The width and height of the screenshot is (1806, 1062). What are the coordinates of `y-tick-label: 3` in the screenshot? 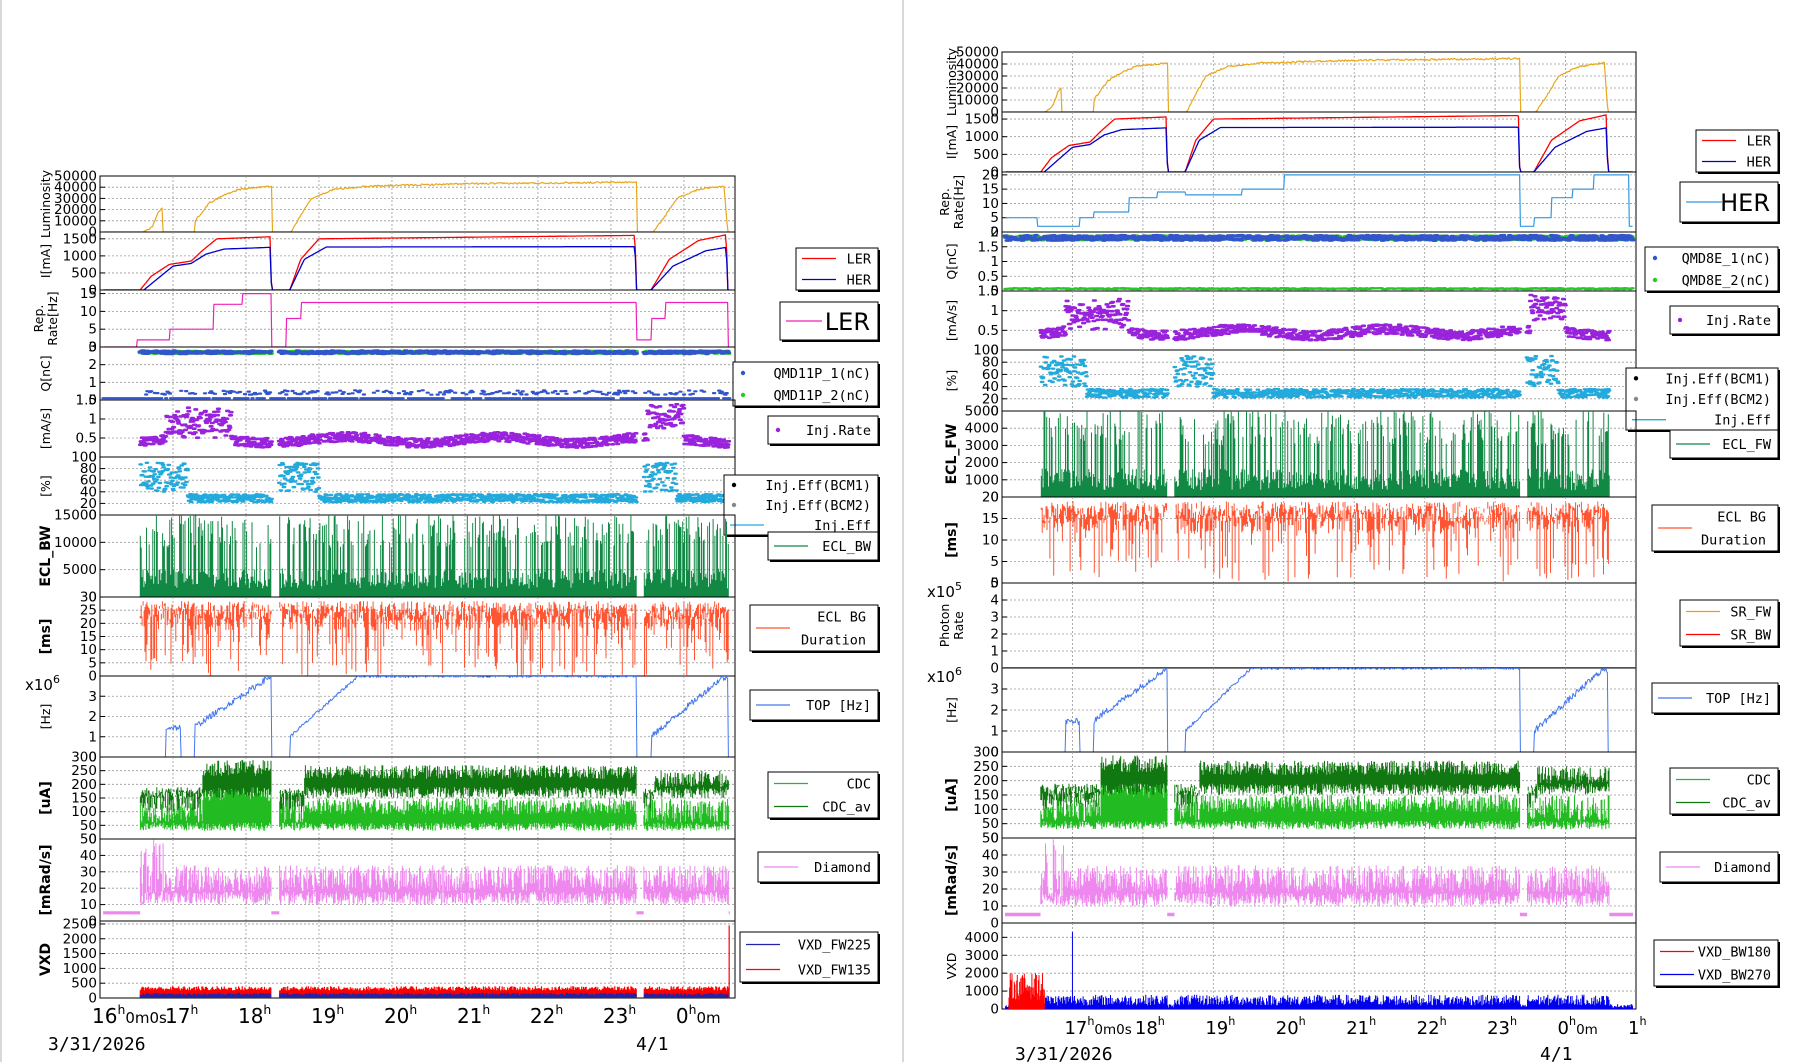 It's located at (994, 618).